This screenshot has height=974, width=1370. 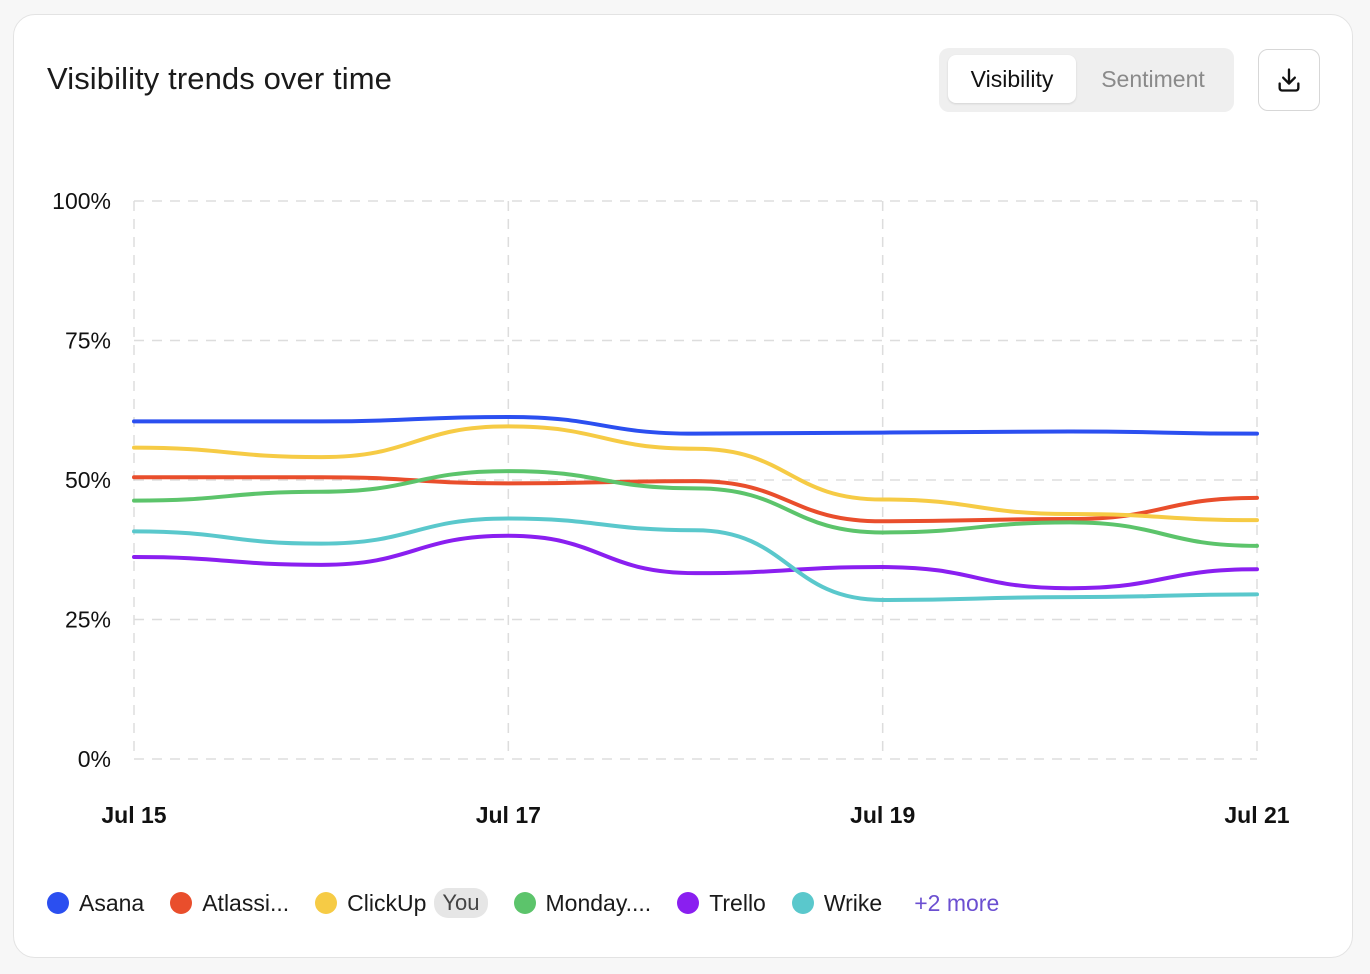 I want to click on card-title: Visibility trends over time, so click(x=219, y=78).